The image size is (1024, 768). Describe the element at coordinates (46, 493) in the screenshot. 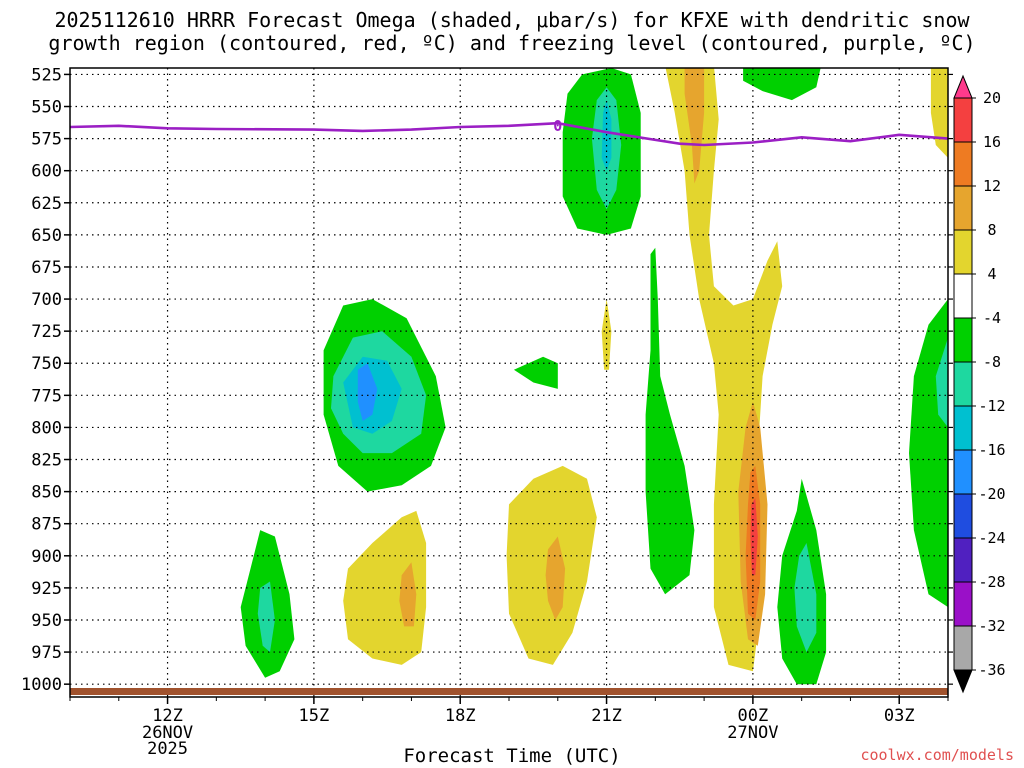

I see `y-tick-label-850: 850` at that location.